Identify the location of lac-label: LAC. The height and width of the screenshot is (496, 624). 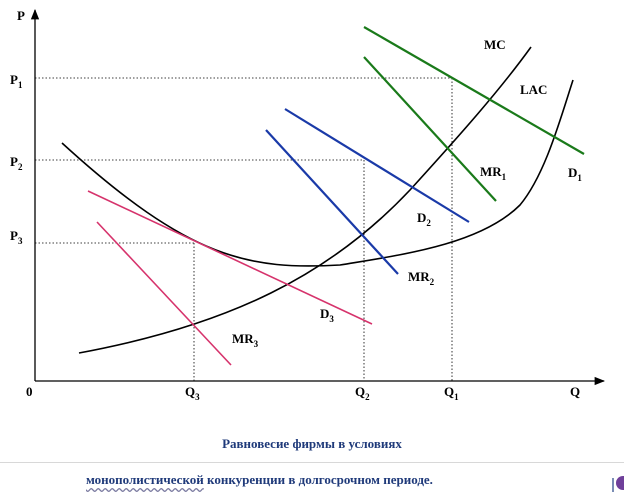
(533, 89).